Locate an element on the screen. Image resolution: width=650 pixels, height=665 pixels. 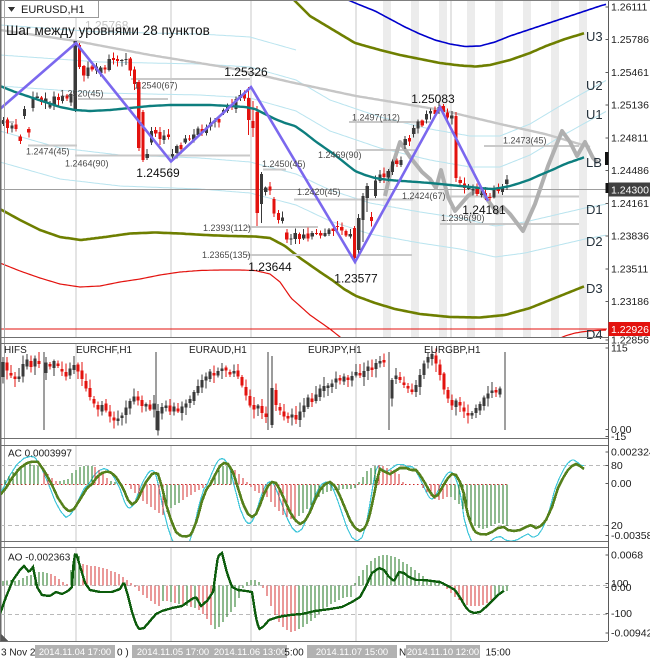
svg-text: 0.0068 is located at coordinates (627, 556).